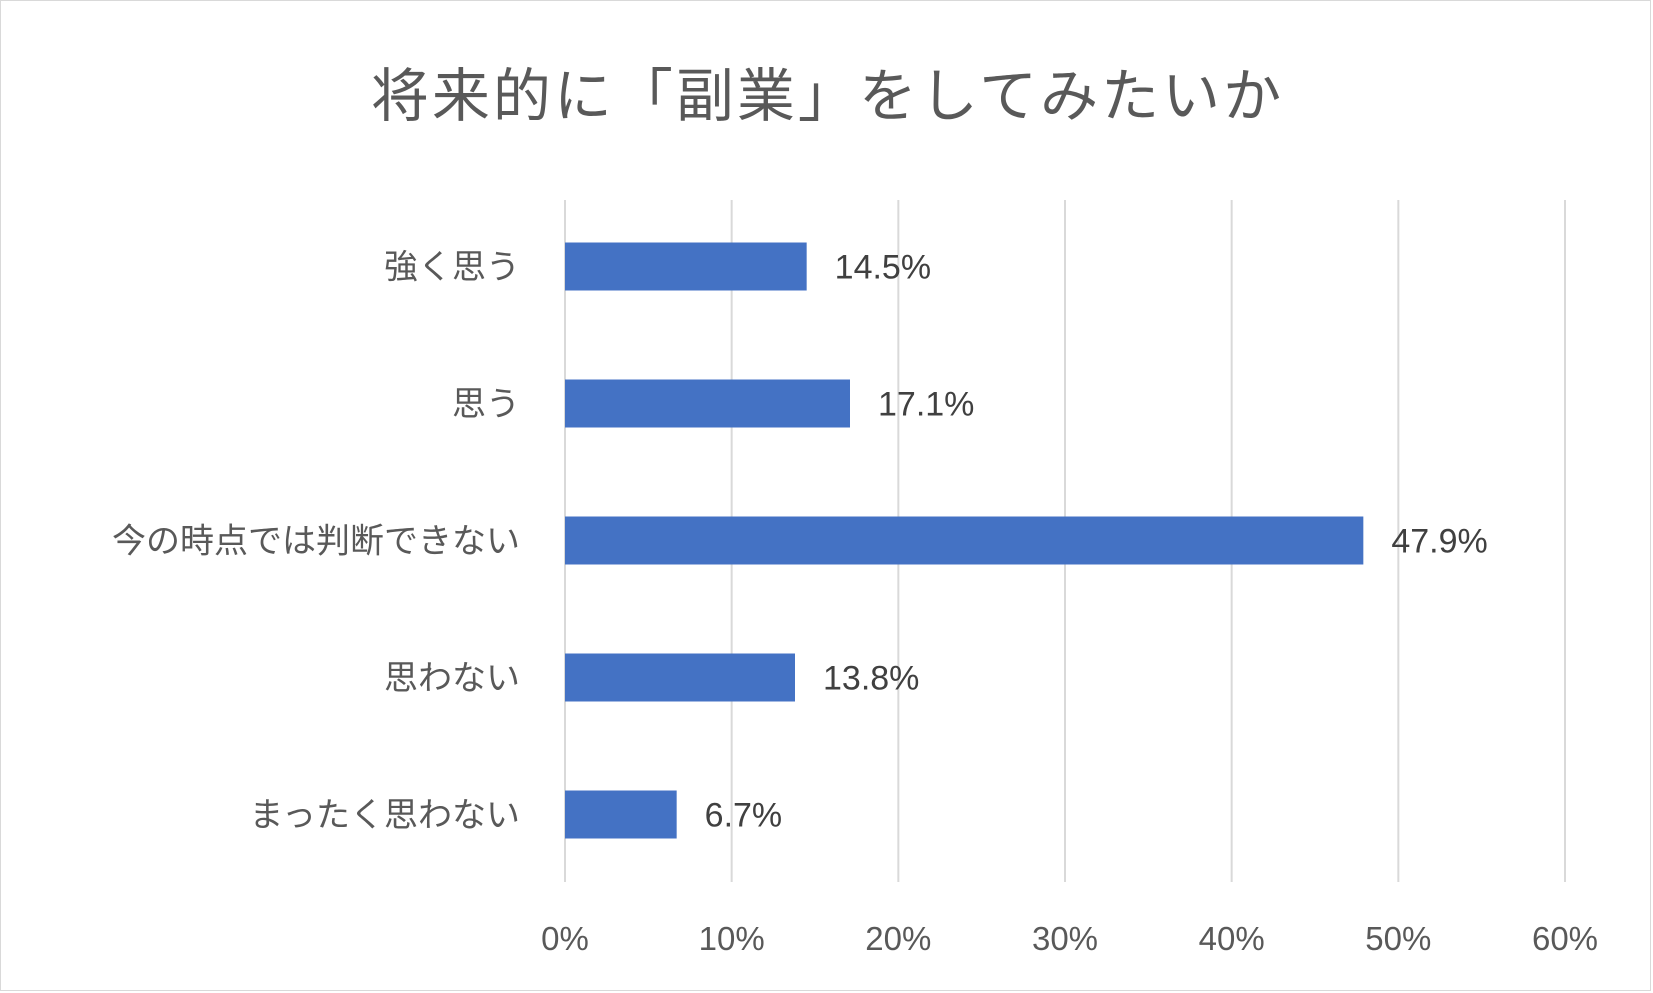  What do you see at coordinates (565, 938) in the screenshot?
I see `x-tick-label: 0%` at bounding box center [565, 938].